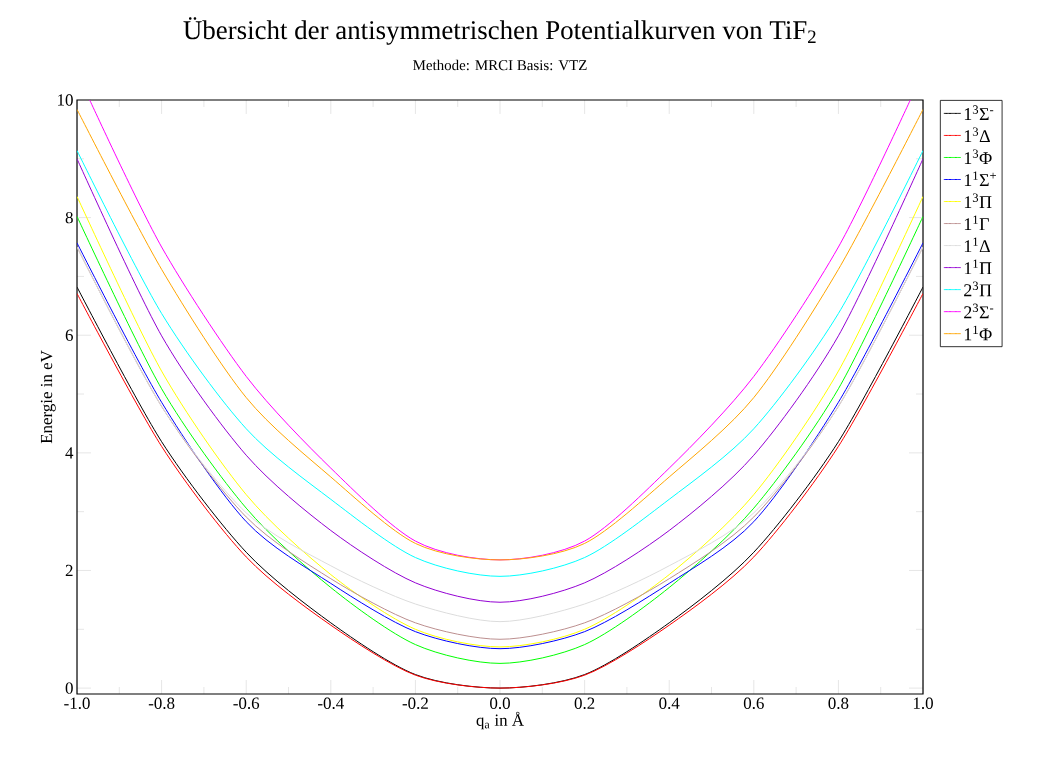 The height and width of the screenshot is (761, 1043). What do you see at coordinates (69, 217) in the screenshot?
I see `y-tick-label: 8` at bounding box center [69, 217].